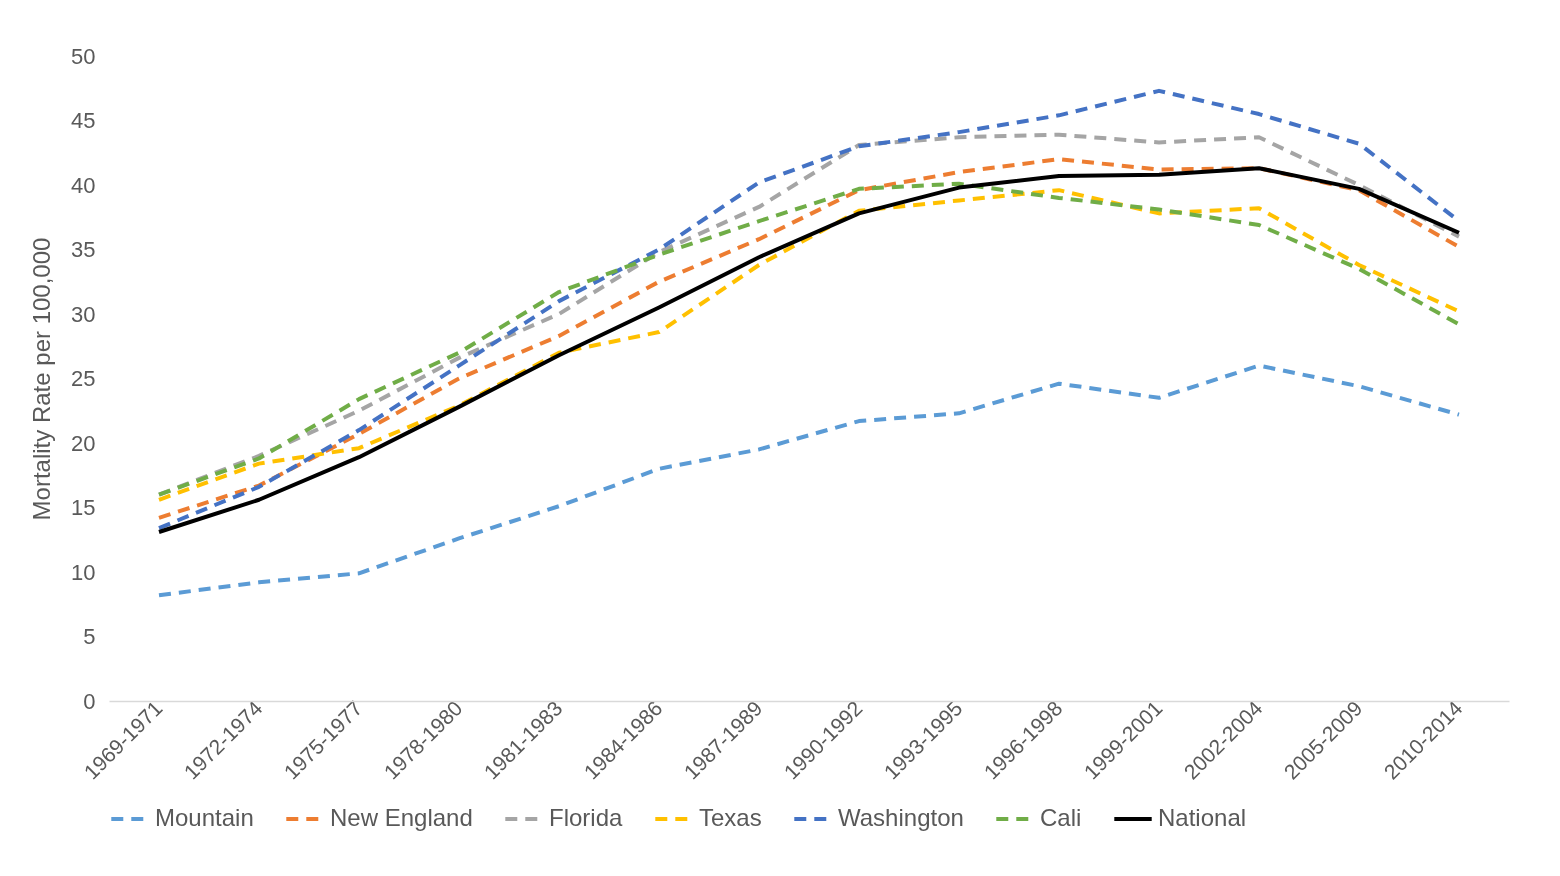 The width and height of the screenshot is (1560, 876). I want to click on legend-label: National, so click(1202, 817).